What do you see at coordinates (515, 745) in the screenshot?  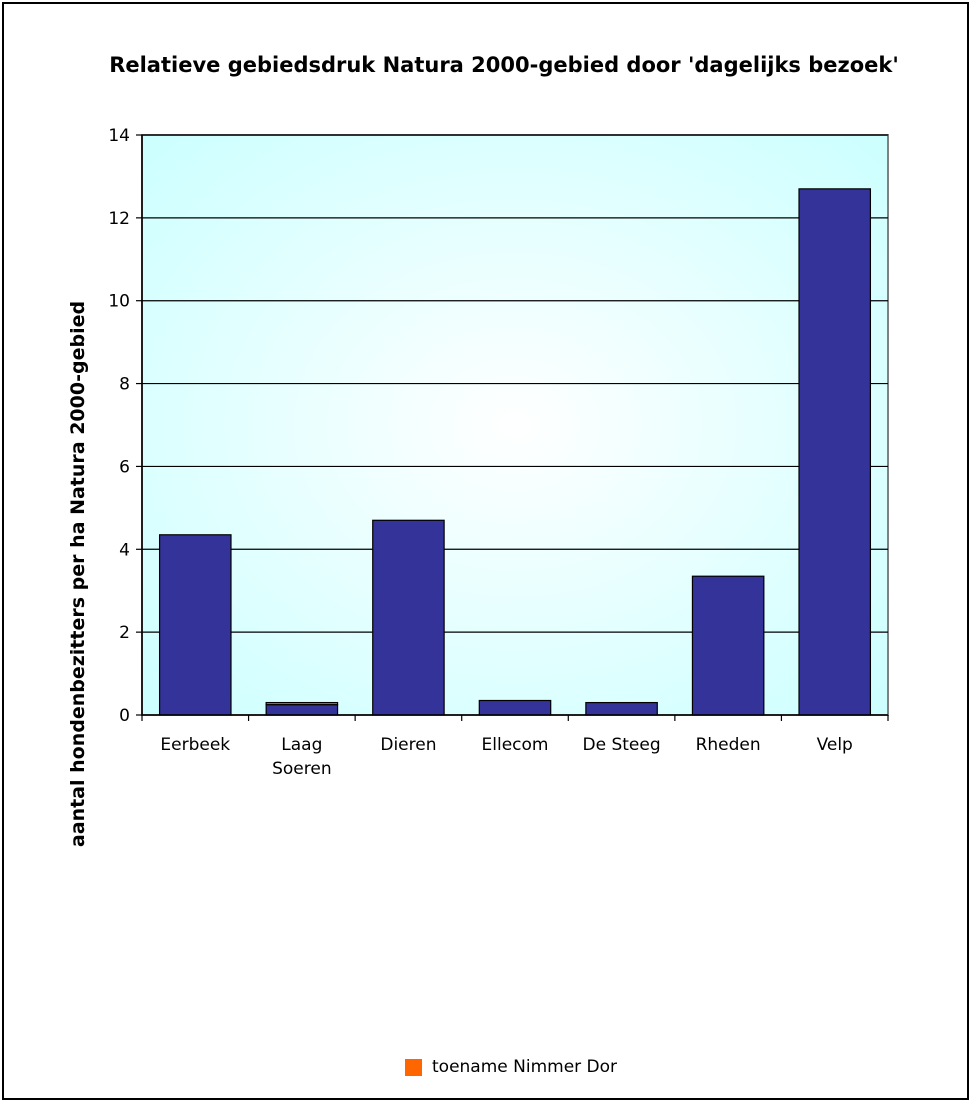 I see `x-tick-label-ellecom: Ellecom` at bounding box center [515, 745].